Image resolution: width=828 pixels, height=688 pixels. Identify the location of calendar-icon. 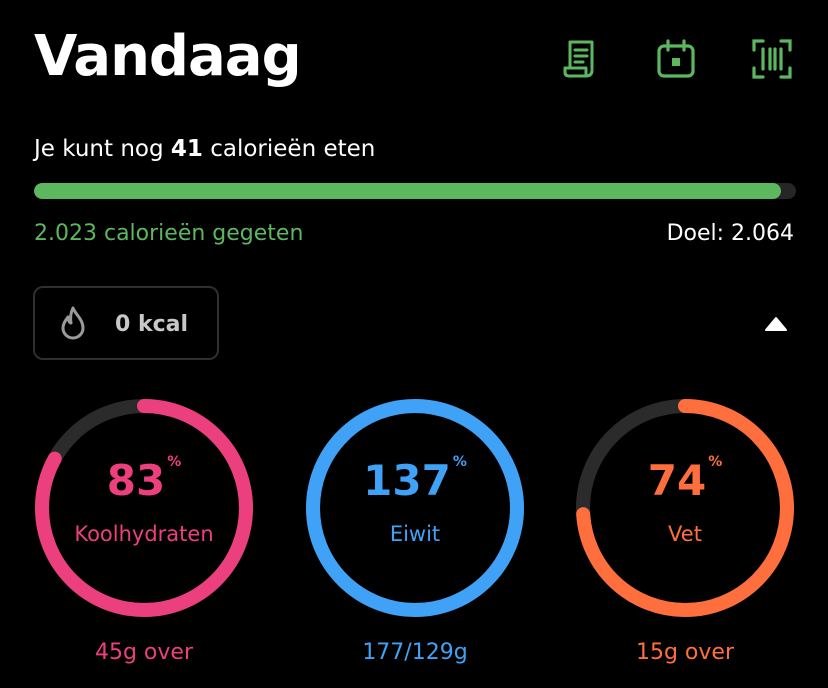
(676, 59).